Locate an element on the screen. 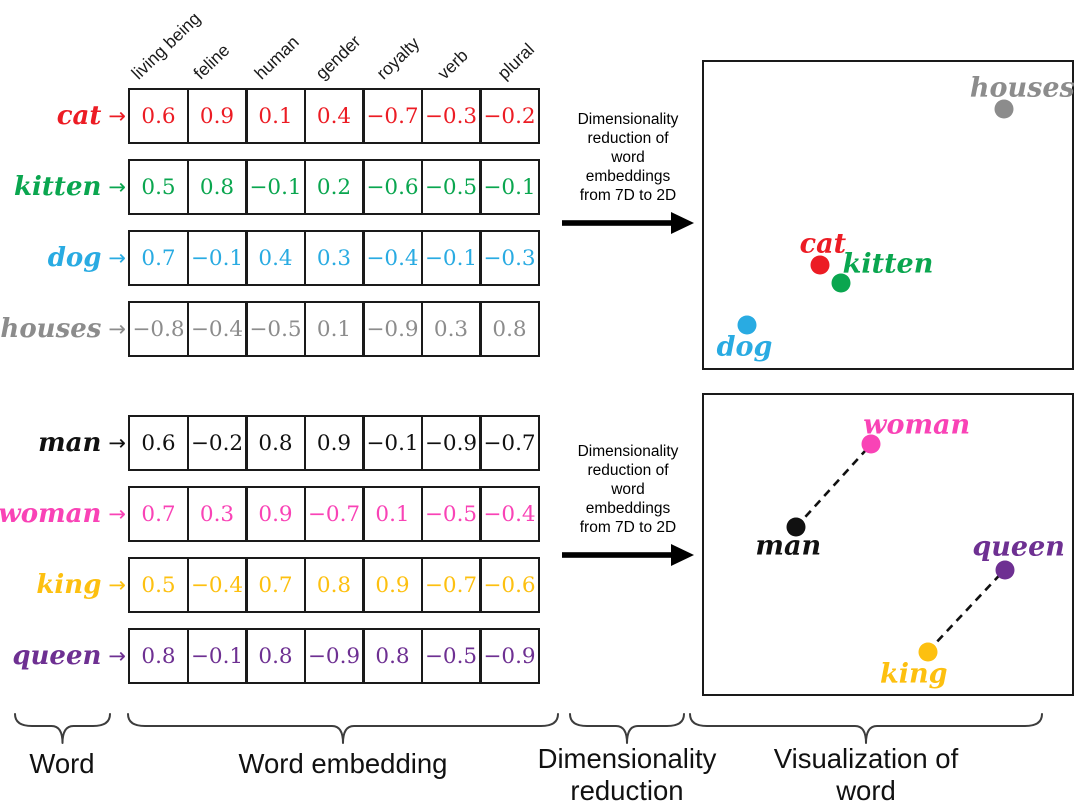  footer-label-visualization: Visualization of word embeddings in 2D is located at coordinates (866, 774).